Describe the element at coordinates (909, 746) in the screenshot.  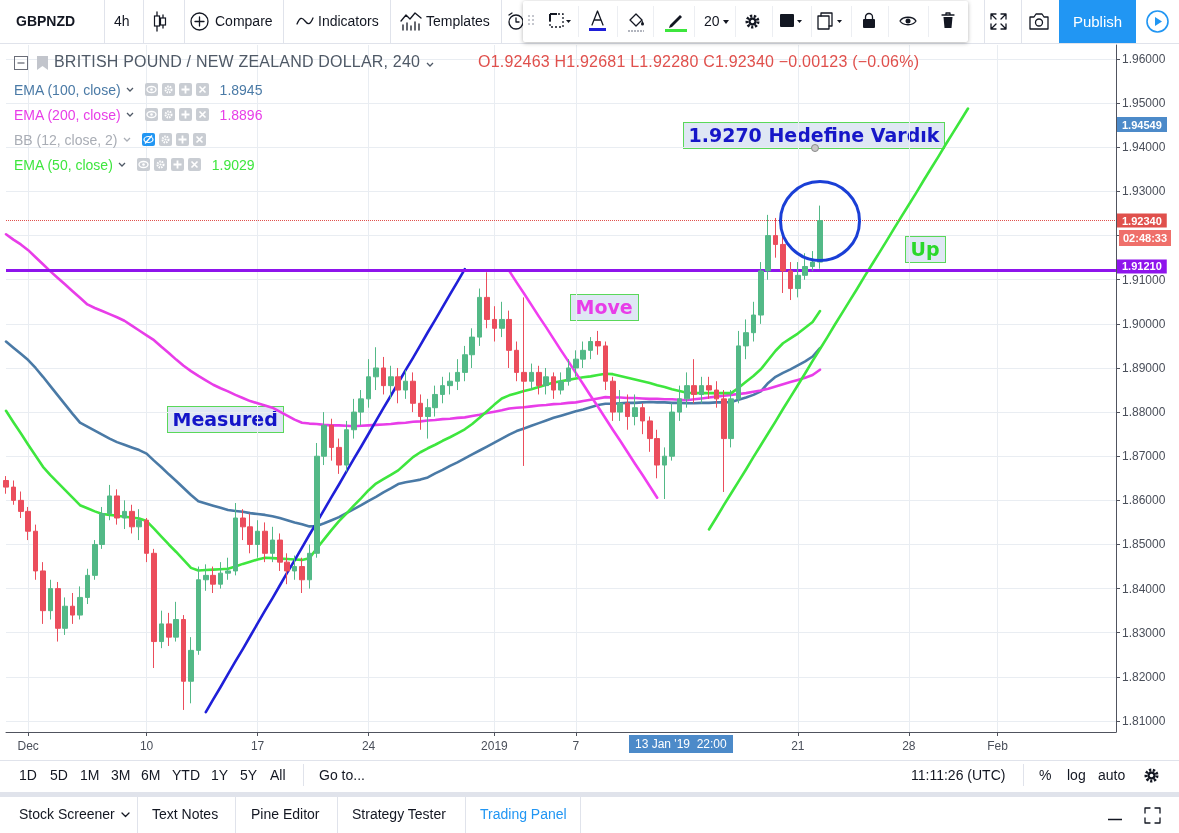
I see `x-tick-label: 28` at that location.